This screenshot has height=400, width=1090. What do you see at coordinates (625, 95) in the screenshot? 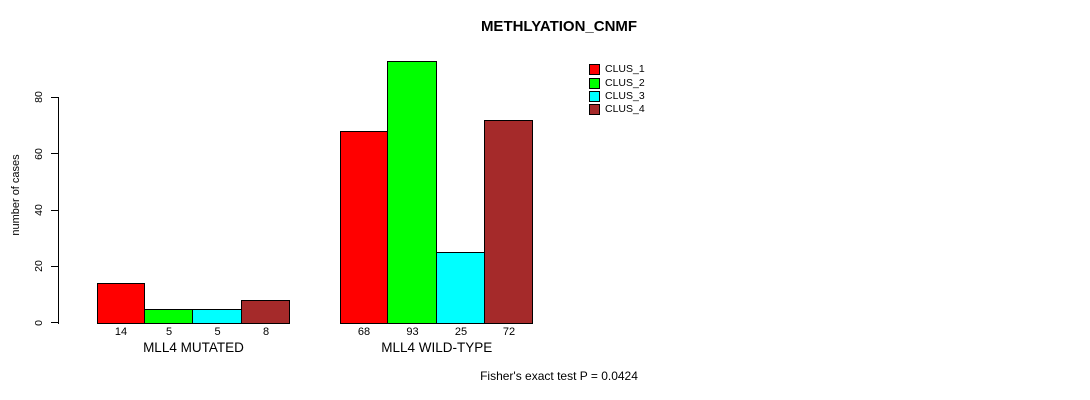
I see `legend-label: CLUS_3` at bounding box center [625, 95].